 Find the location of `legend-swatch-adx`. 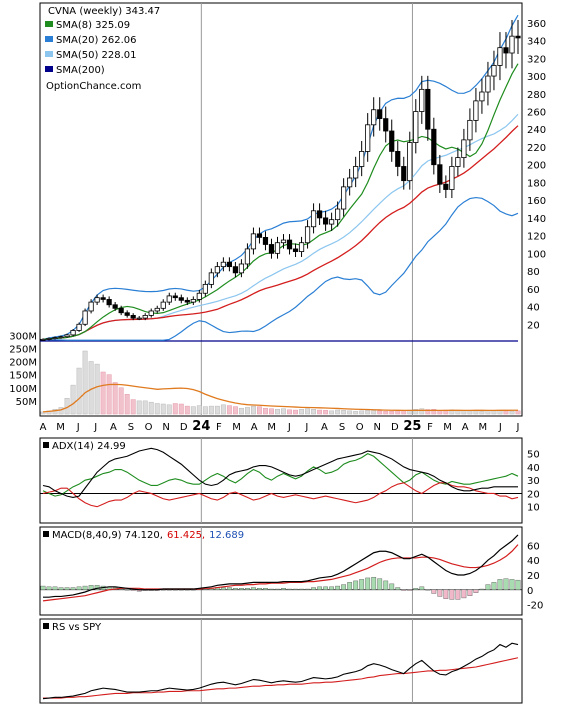

legend-swatch-adx is located at coordinates (46, 445).